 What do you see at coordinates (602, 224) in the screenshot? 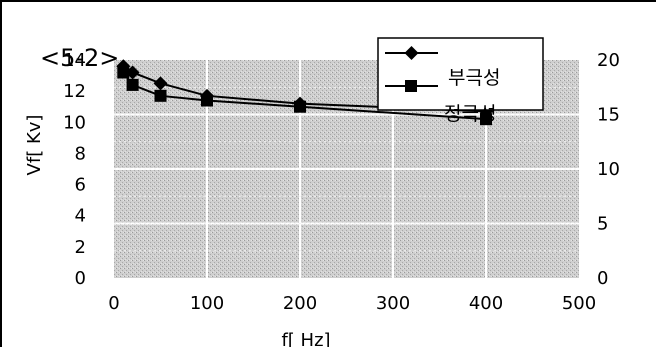
I see `y2-tick-label: 5` at bounding box center [602, 224].